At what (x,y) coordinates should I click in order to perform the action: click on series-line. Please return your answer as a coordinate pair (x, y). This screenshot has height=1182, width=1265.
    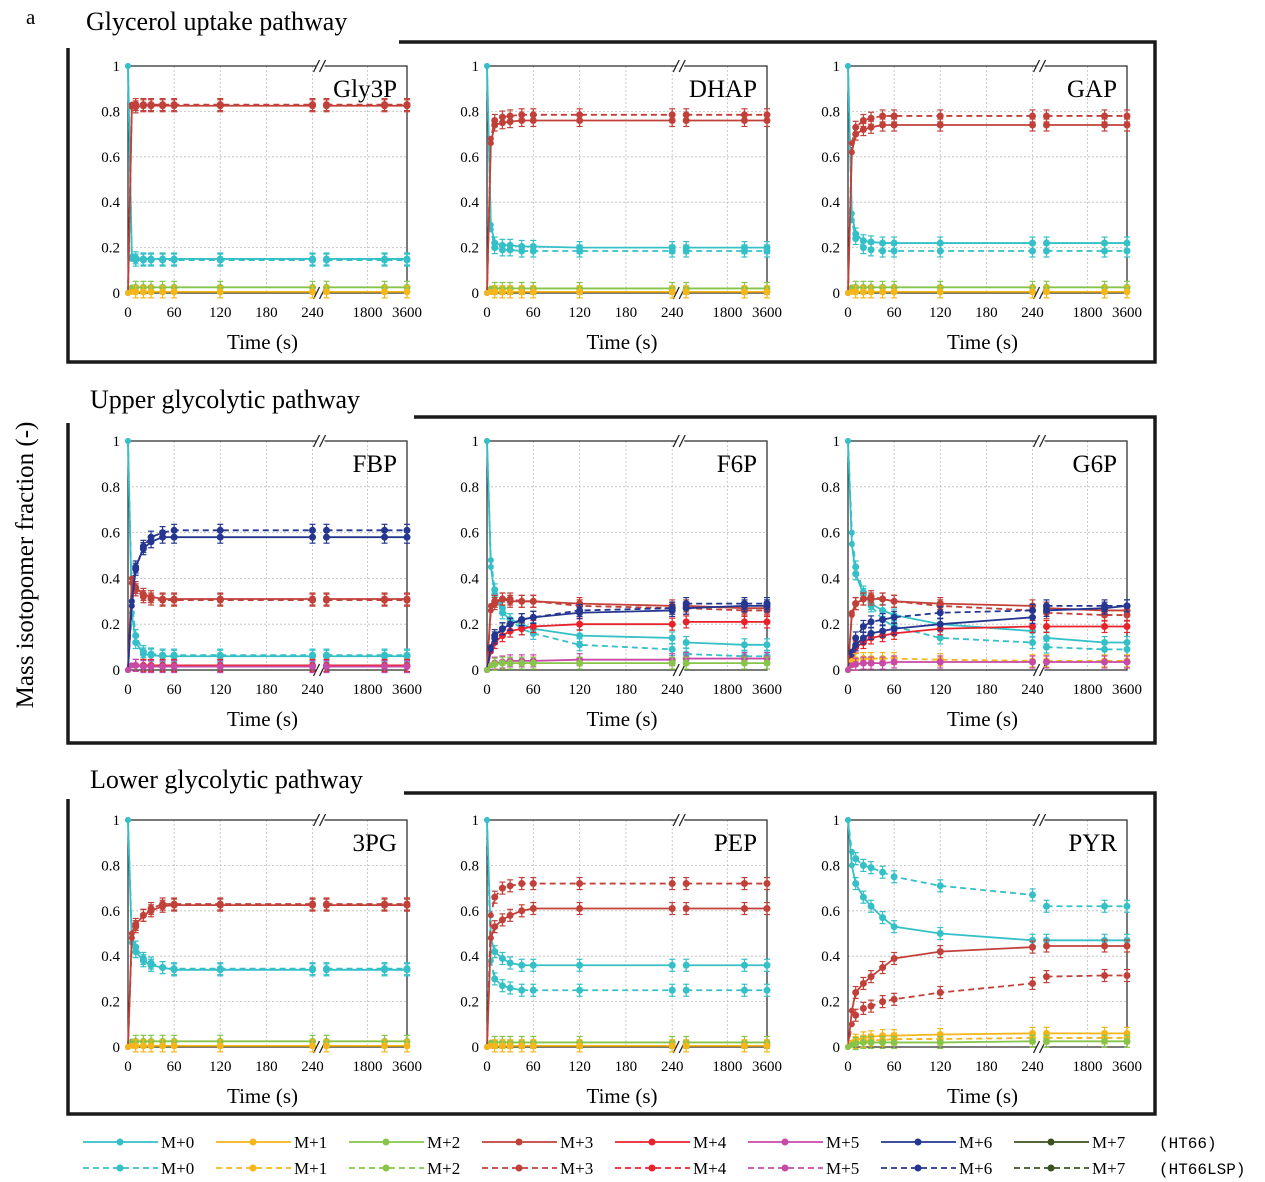
    Looking at the image, I should click on (579, 905).